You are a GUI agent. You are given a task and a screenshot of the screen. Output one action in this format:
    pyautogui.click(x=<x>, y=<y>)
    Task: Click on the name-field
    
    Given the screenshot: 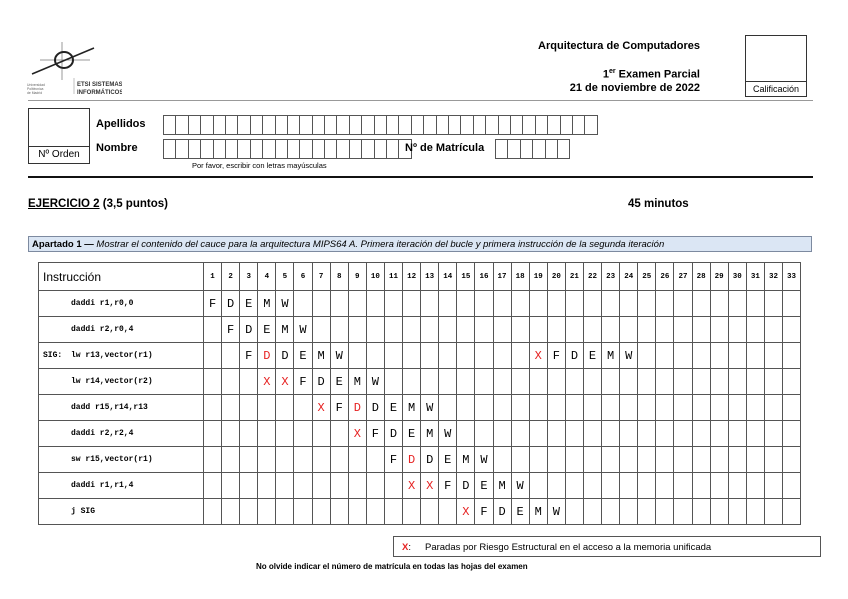 What is the action you would take?
    pyautogui.click(x=287, y=149)
    